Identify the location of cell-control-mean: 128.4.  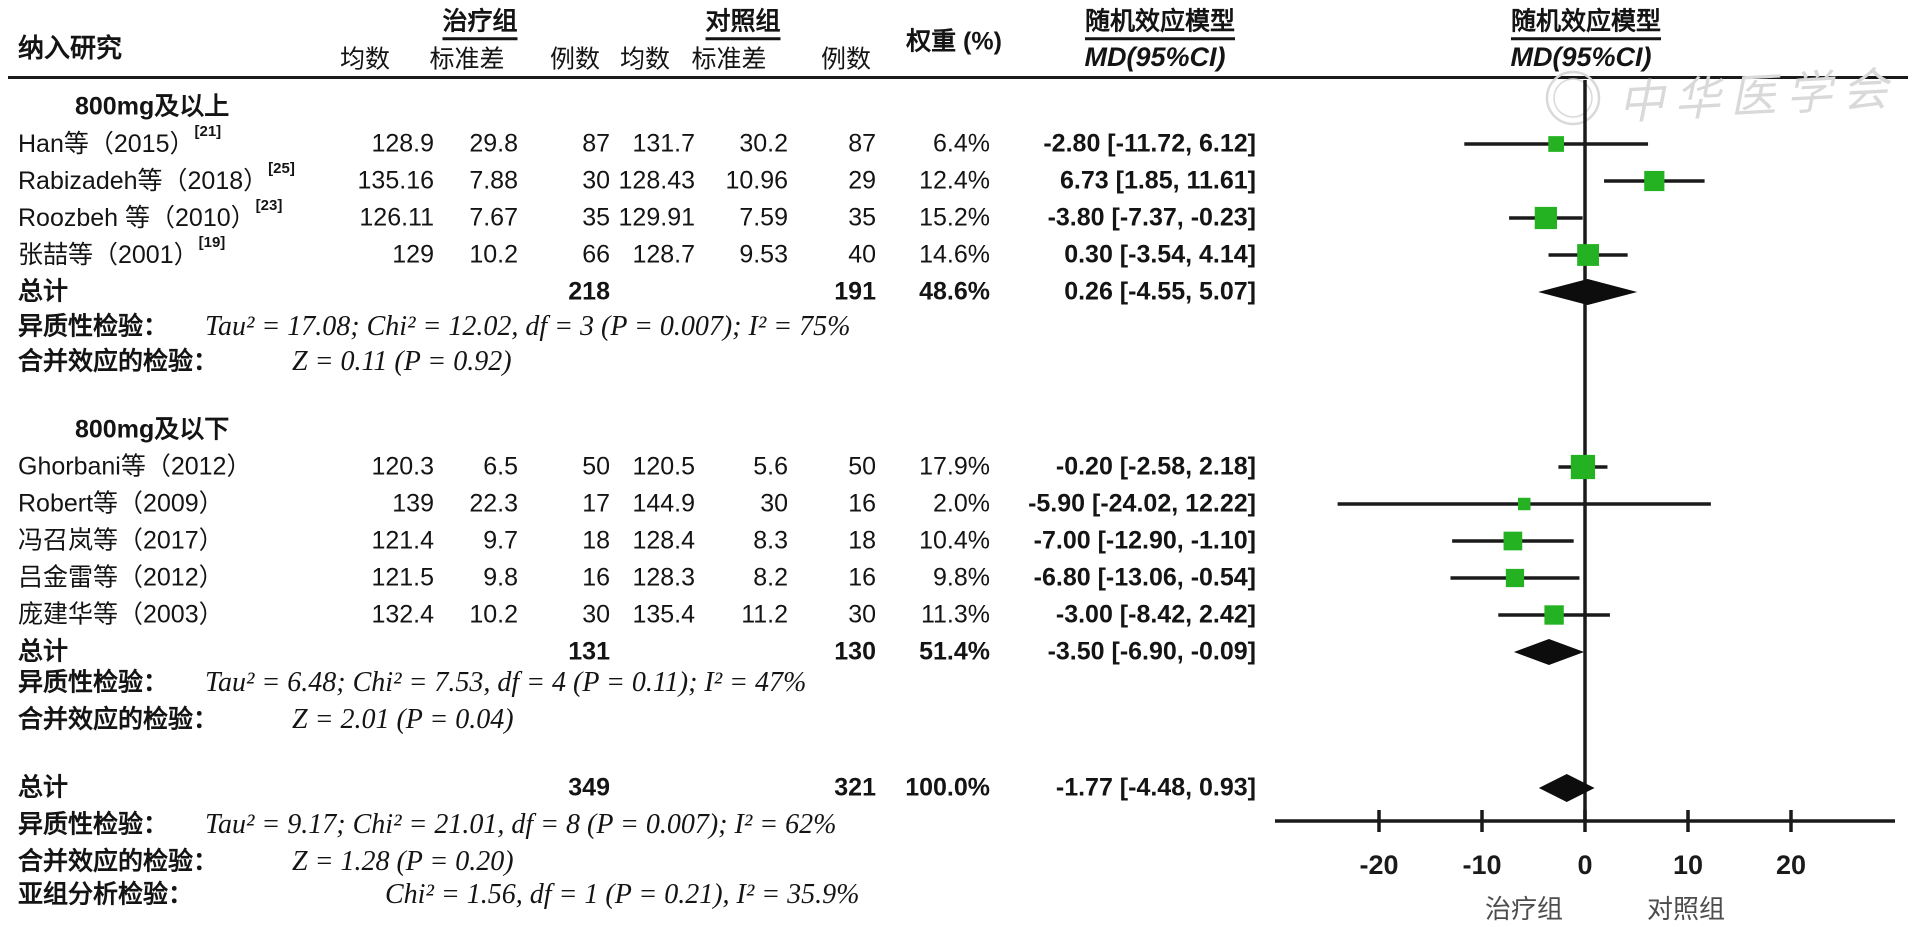
(663, 540).